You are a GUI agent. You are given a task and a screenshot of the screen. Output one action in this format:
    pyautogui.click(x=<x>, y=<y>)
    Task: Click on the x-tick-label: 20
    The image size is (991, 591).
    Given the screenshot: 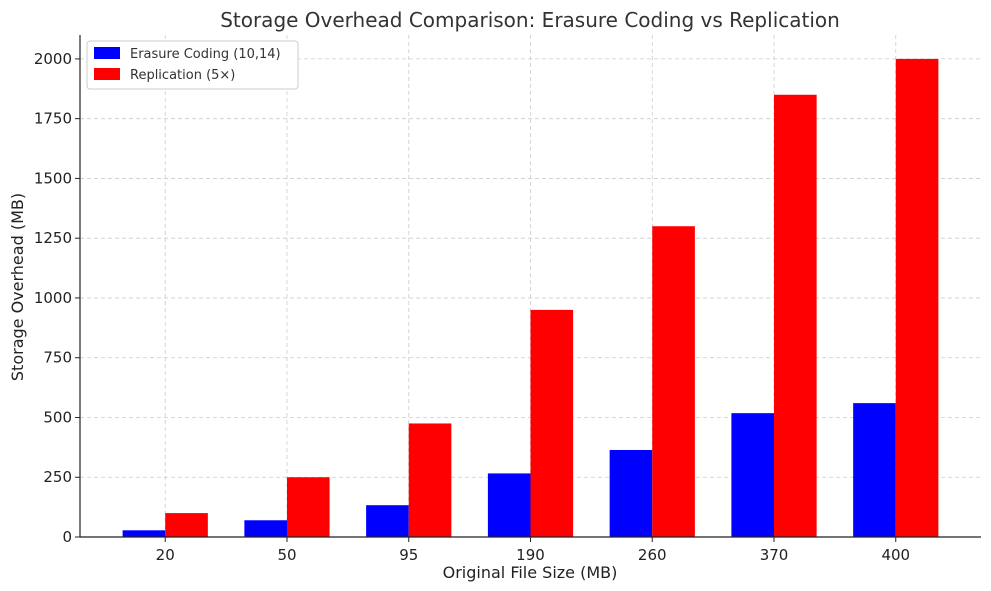 What is the action you would take?
    pyautogui.click(x=165, y=555)
    